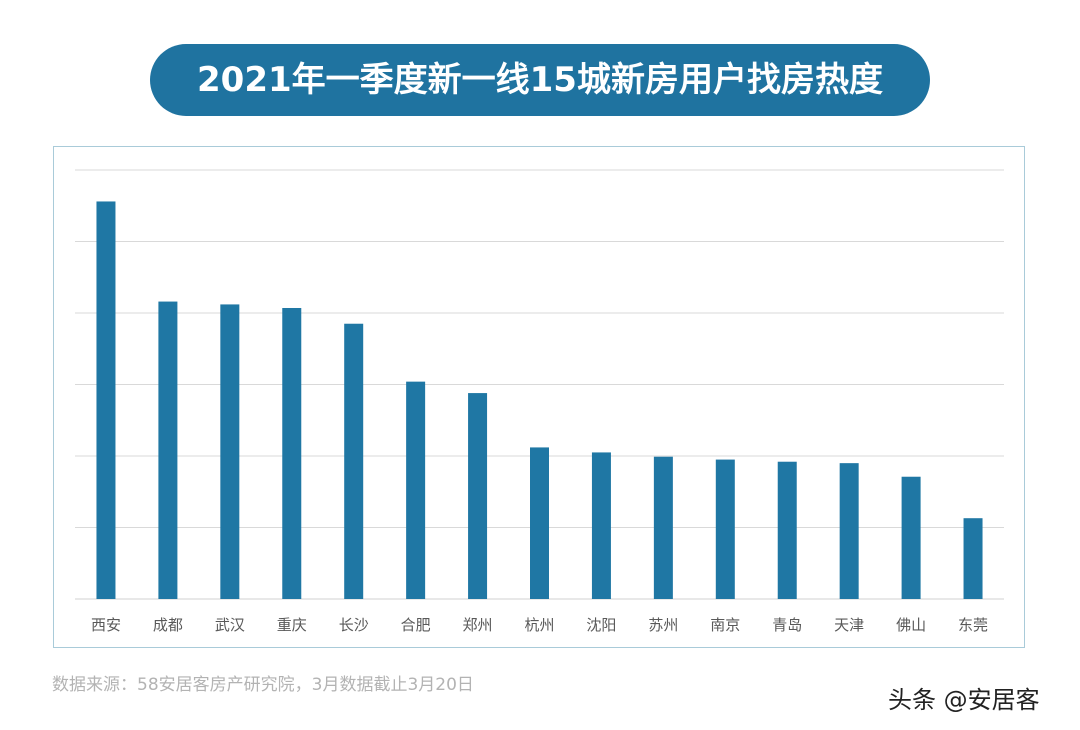 The height and width of the screenshot is (730, 1080). I want to click on category-label-7: 郑州, so click(478, 625).